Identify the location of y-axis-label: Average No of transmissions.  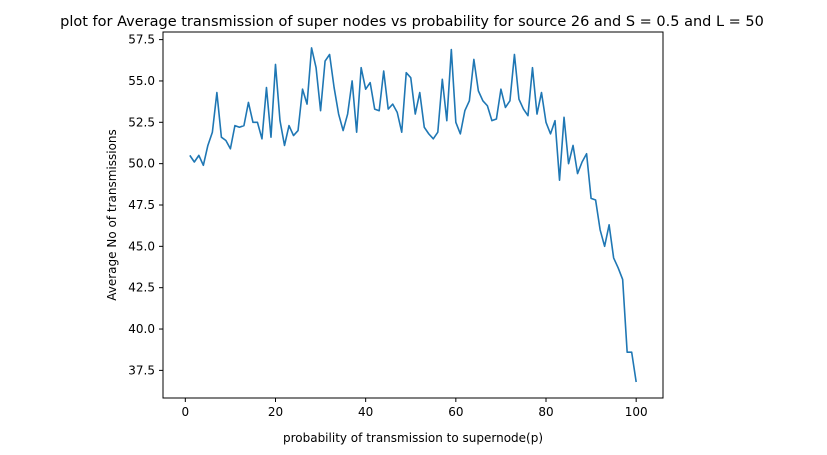
(112, 215).